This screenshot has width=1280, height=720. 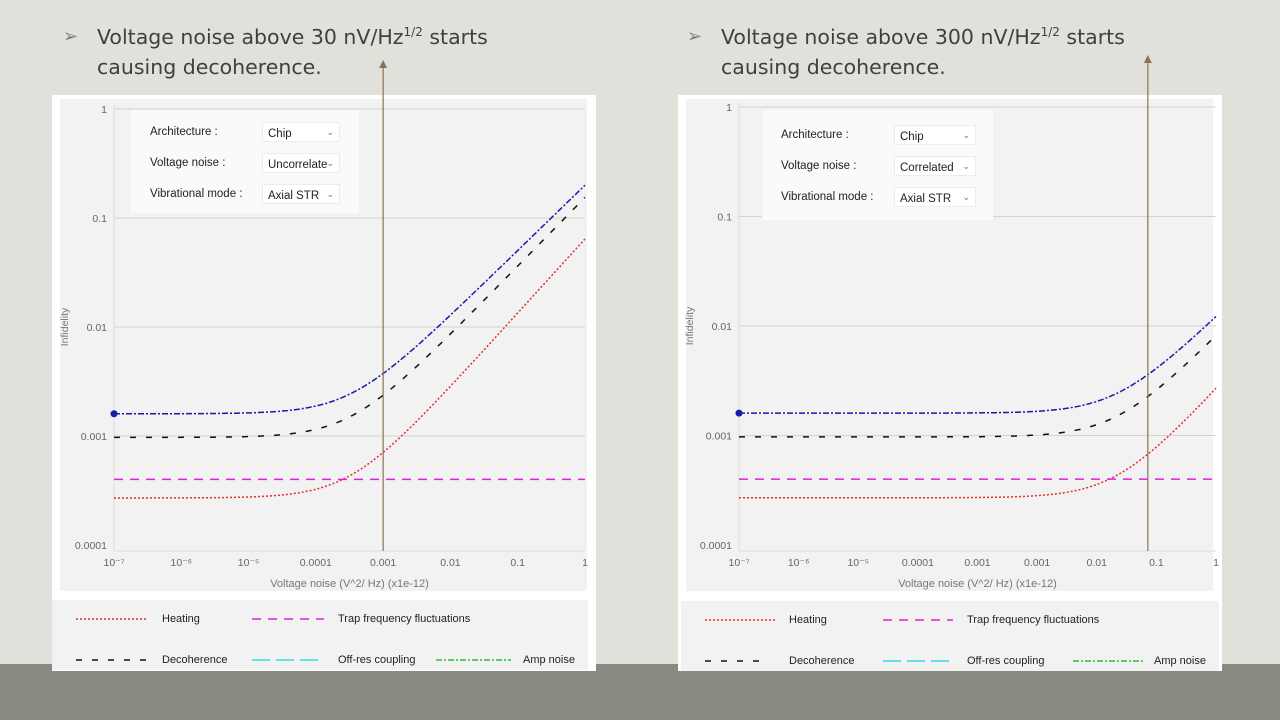 I want to click on voltage-noise-select: Uncorrelate ⌄, so click(x=301, y=163).